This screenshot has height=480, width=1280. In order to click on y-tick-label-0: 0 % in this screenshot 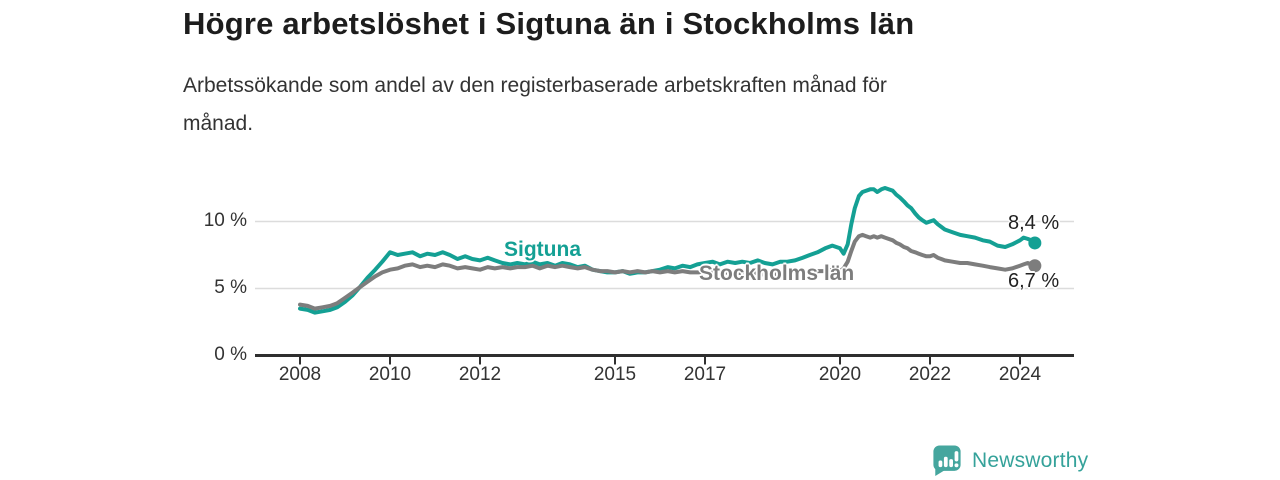, I will do `click(230, 354)`.